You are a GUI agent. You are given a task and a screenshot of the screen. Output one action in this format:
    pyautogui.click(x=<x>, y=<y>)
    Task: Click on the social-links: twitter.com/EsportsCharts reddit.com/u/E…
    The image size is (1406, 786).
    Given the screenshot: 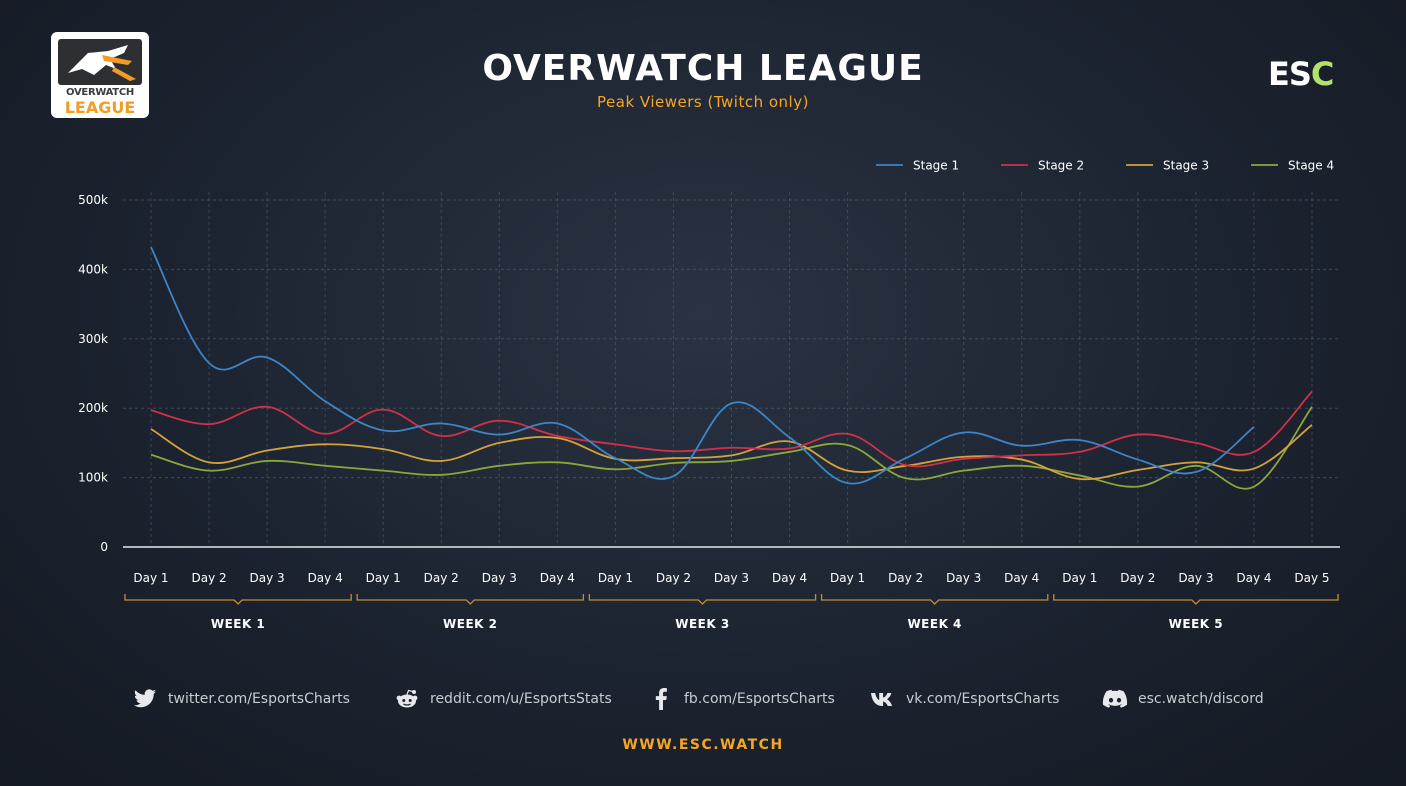 What is the action you would take?
    pyautogui.click(x=703, y=700)
    